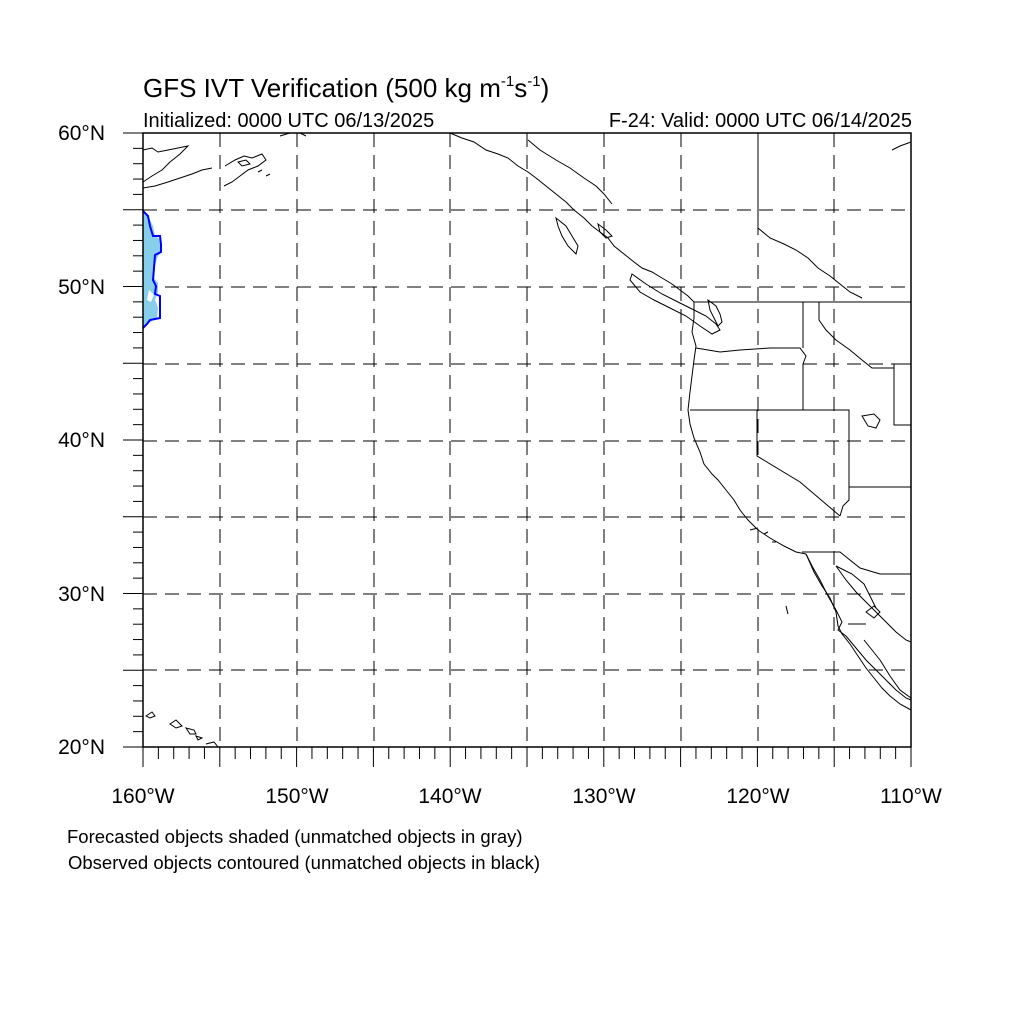  Describe the element at coordinates (758, 796) in the screenshot. I see `lon-label-120w: 120°W` at that location.